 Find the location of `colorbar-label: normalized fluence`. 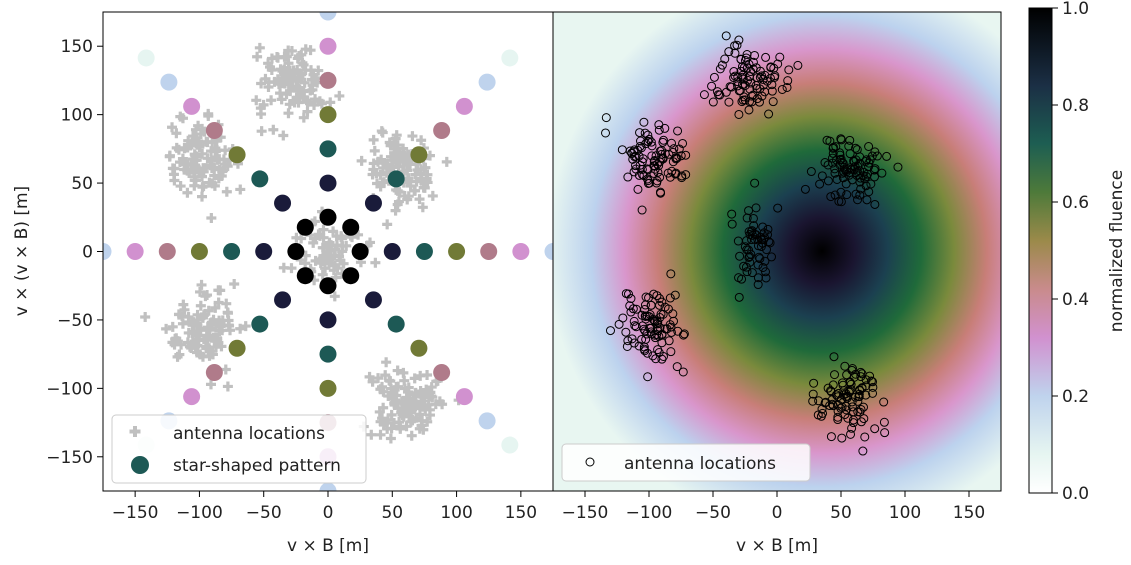

colorbar-label: normalized fluence is located at coordinates (1117, 251).